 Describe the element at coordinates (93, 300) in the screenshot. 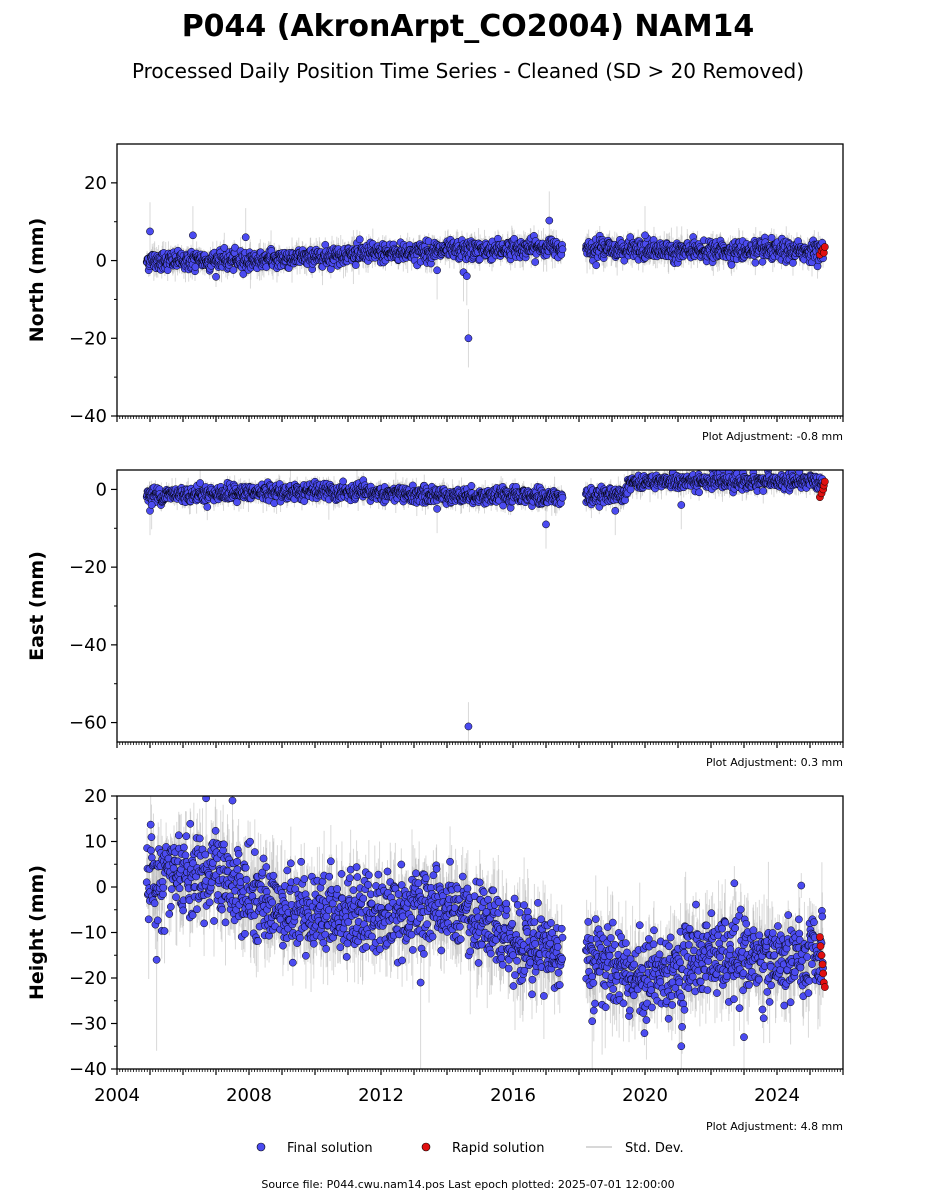

I see `north-y-axis: −40 −20 0 20` at that location.